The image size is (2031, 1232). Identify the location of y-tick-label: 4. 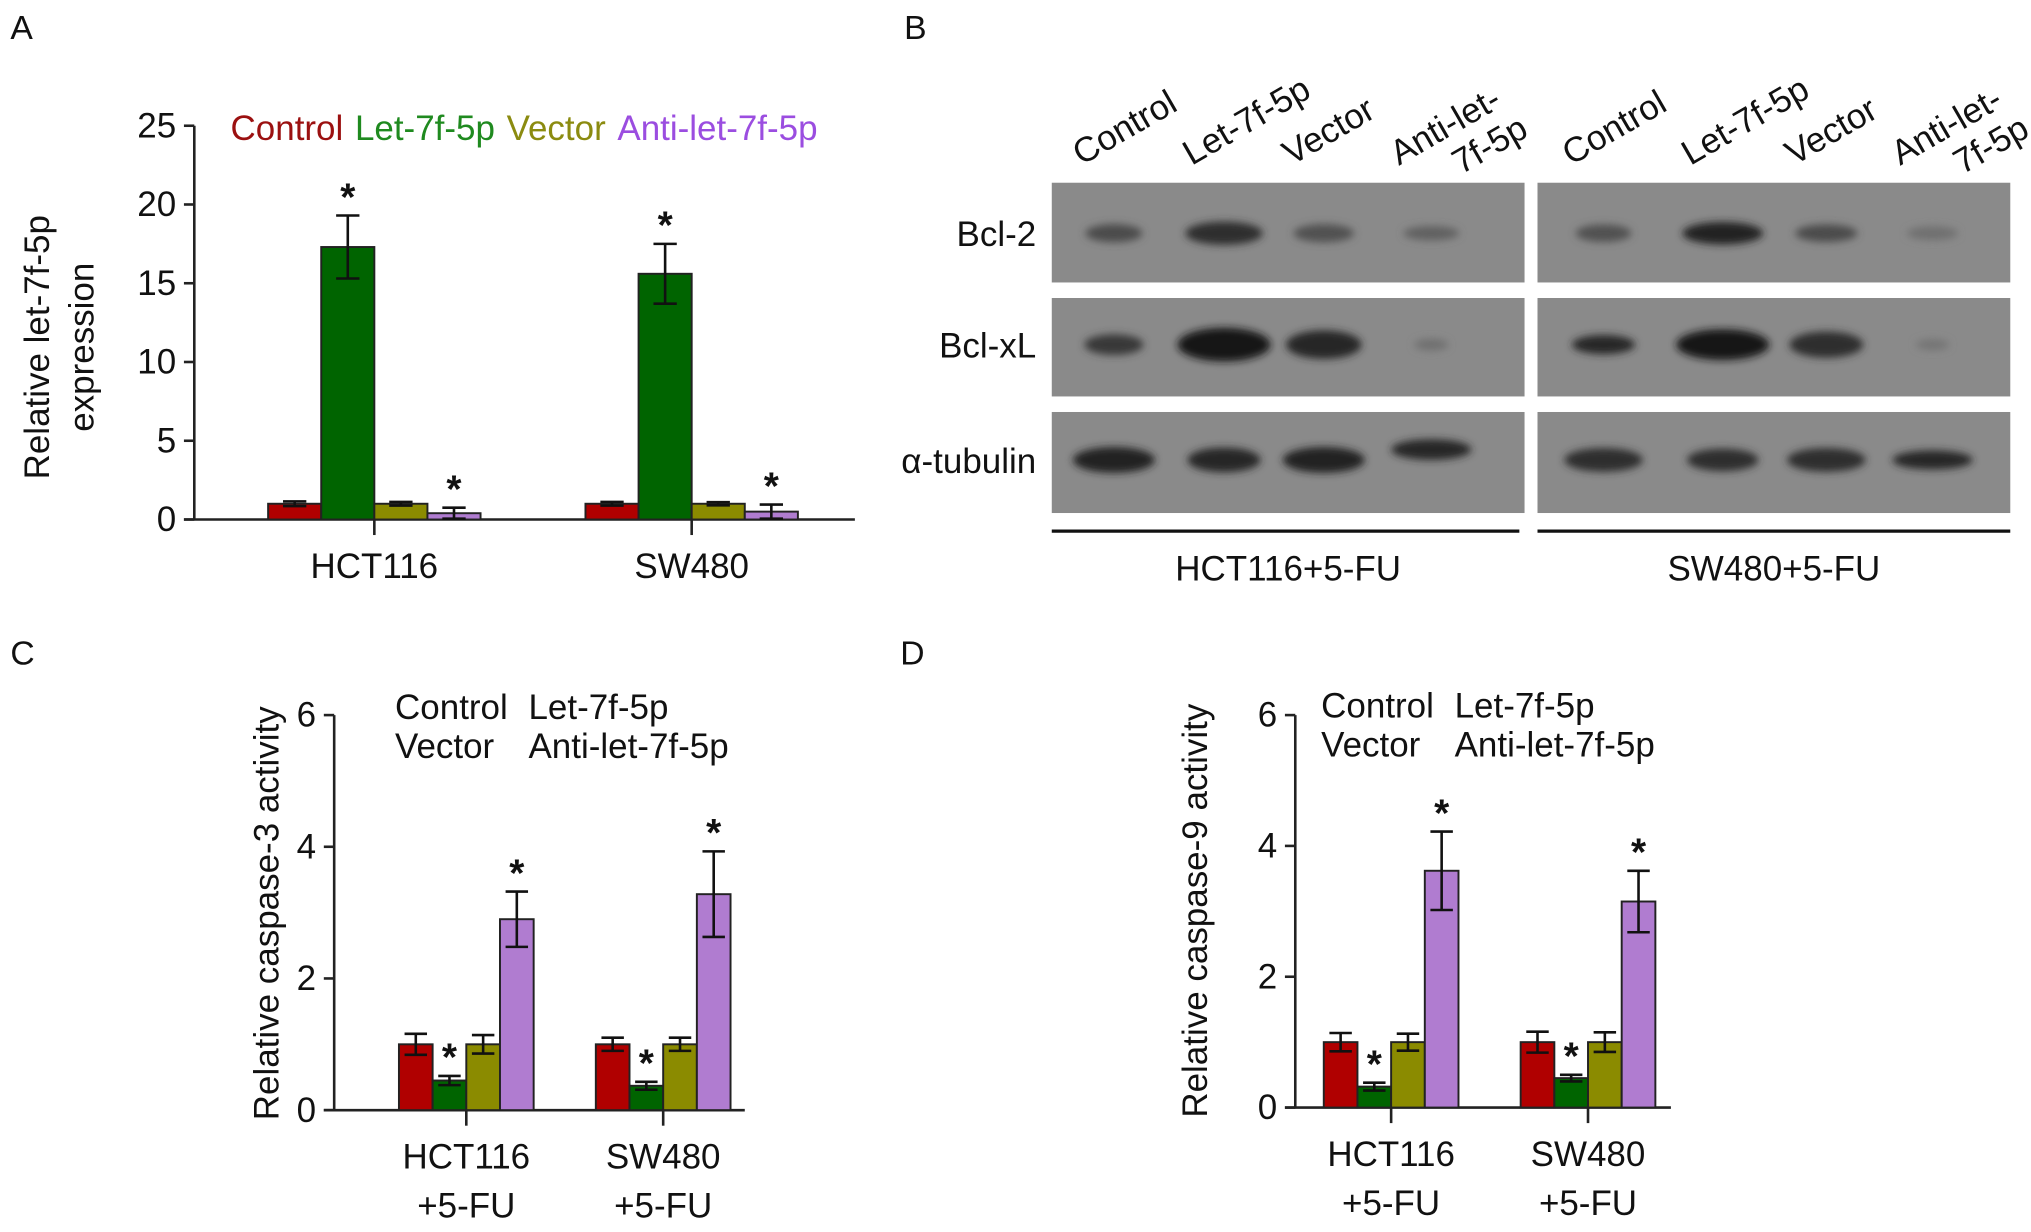
(1267, 846).